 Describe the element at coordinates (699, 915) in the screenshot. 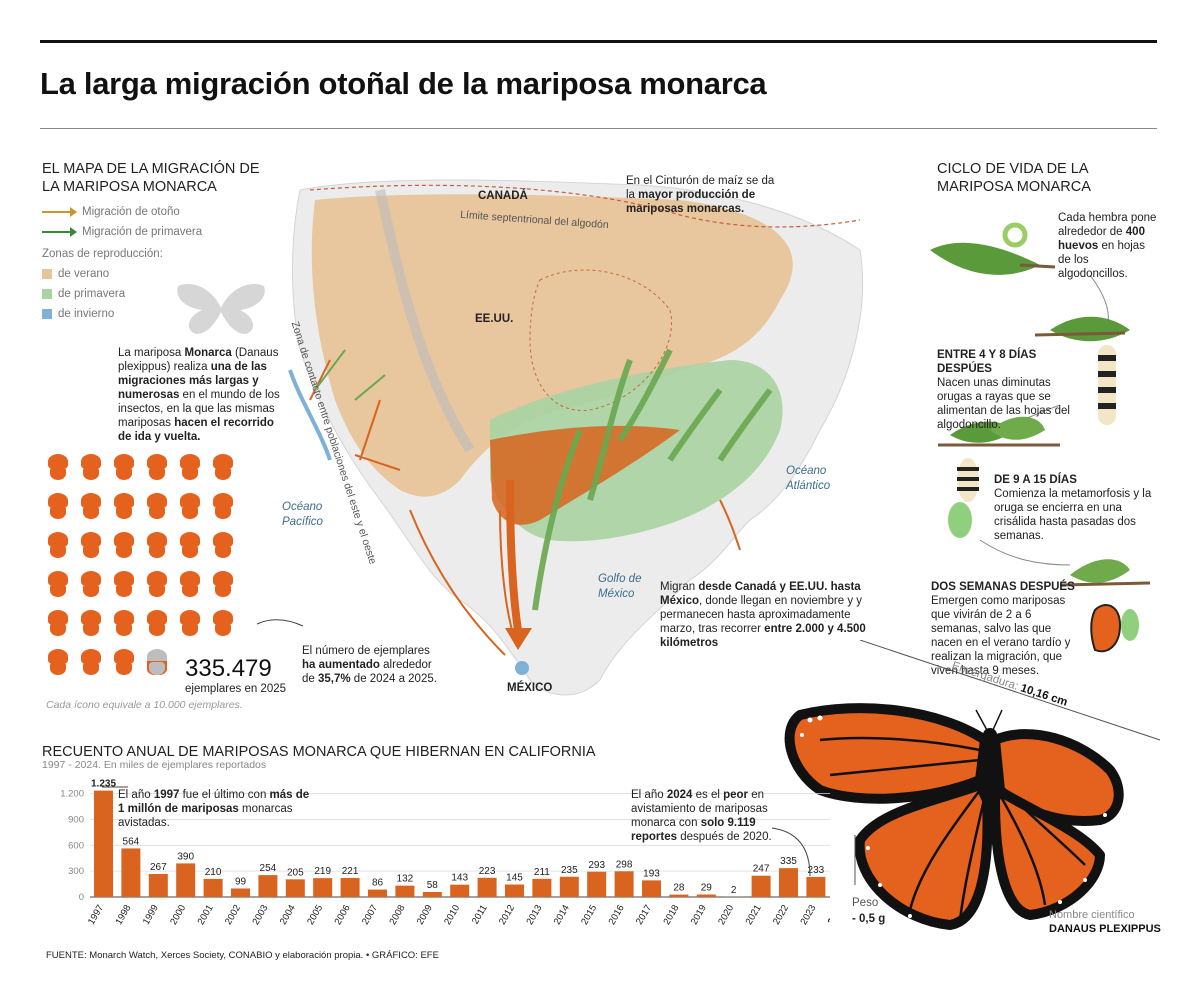

I see `x-tick-label: 2019` at that location.